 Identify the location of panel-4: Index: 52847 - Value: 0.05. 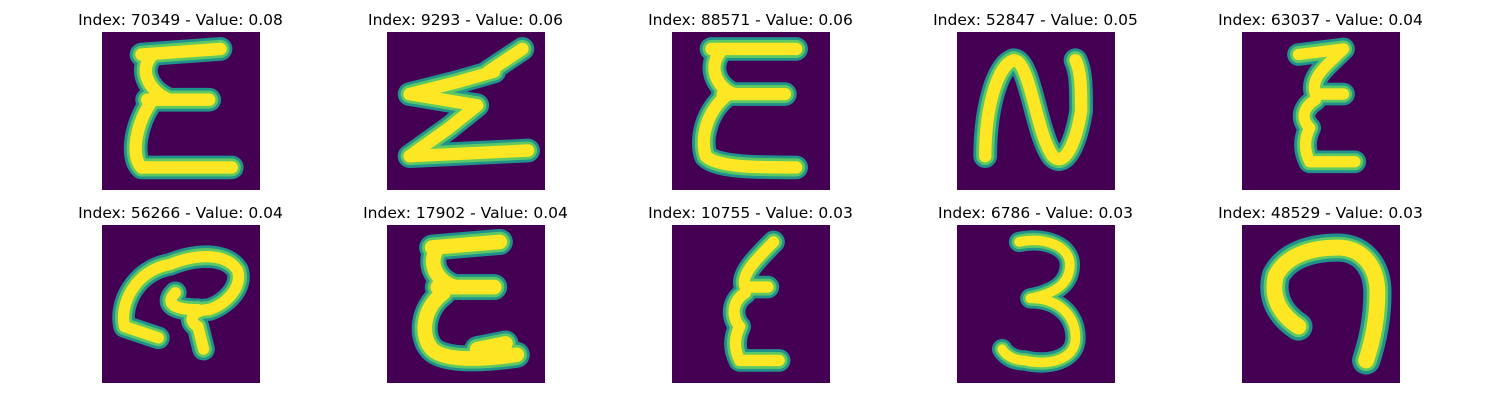
(1035, 105).